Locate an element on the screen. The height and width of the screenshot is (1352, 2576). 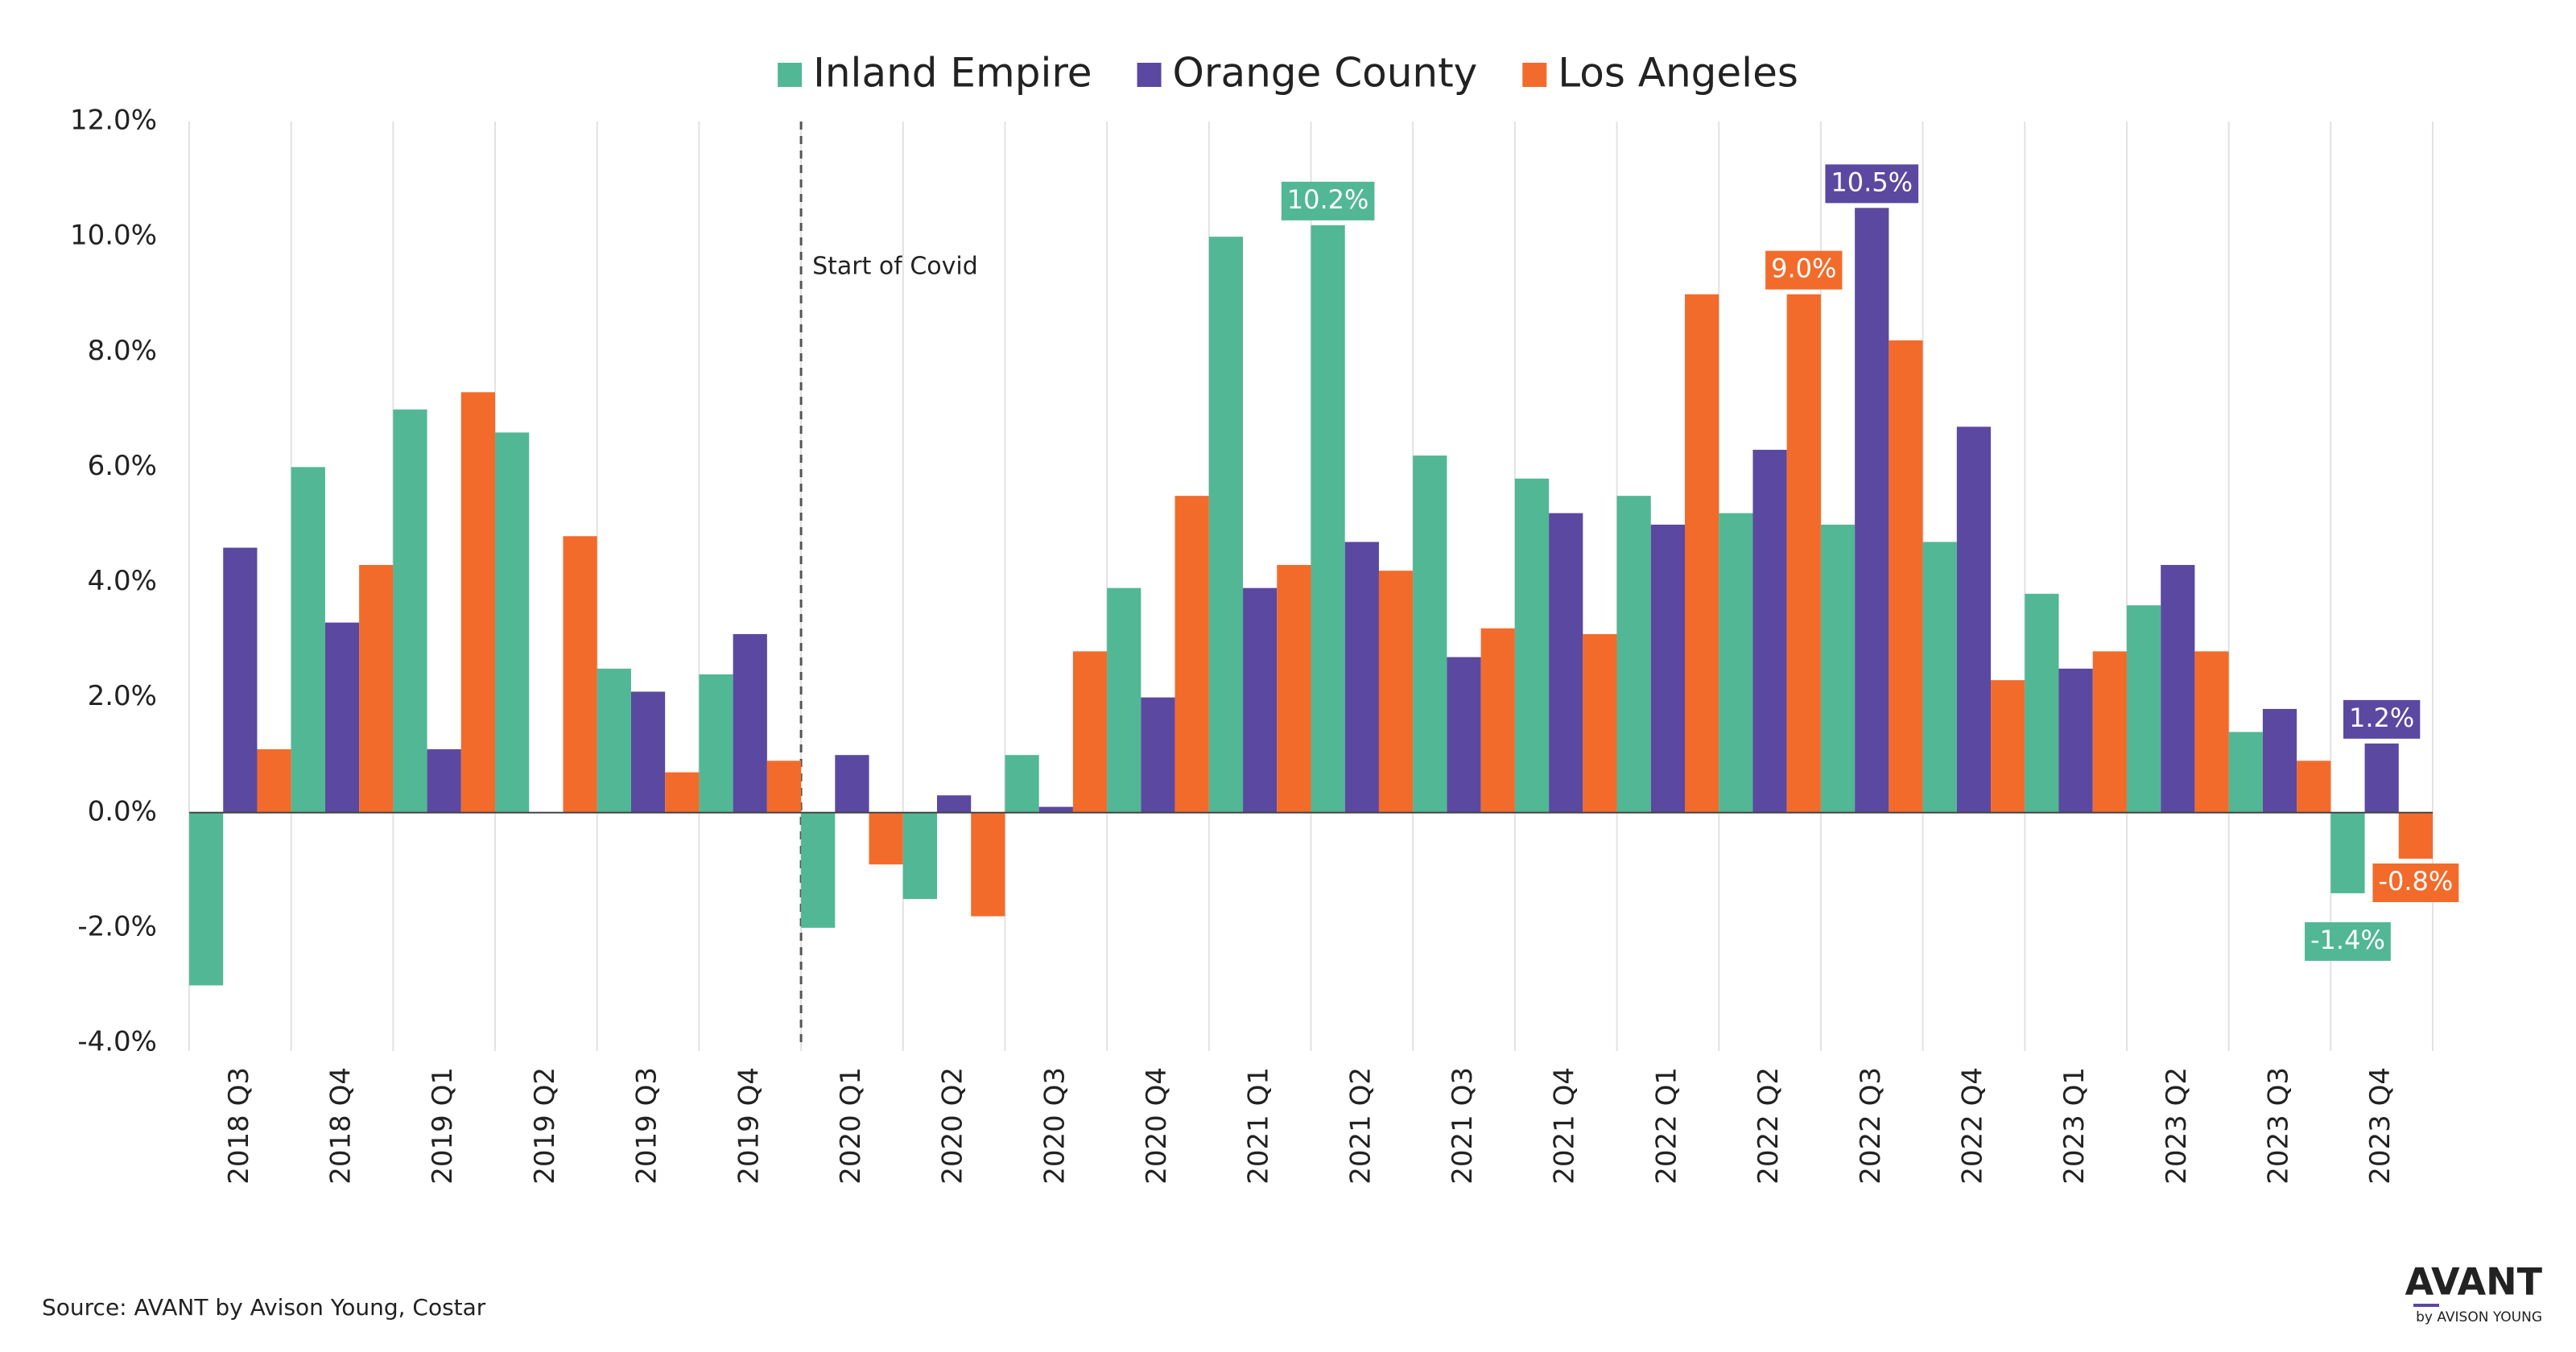
y-tick-label: 6.0% is located at coordinates (122, 466).